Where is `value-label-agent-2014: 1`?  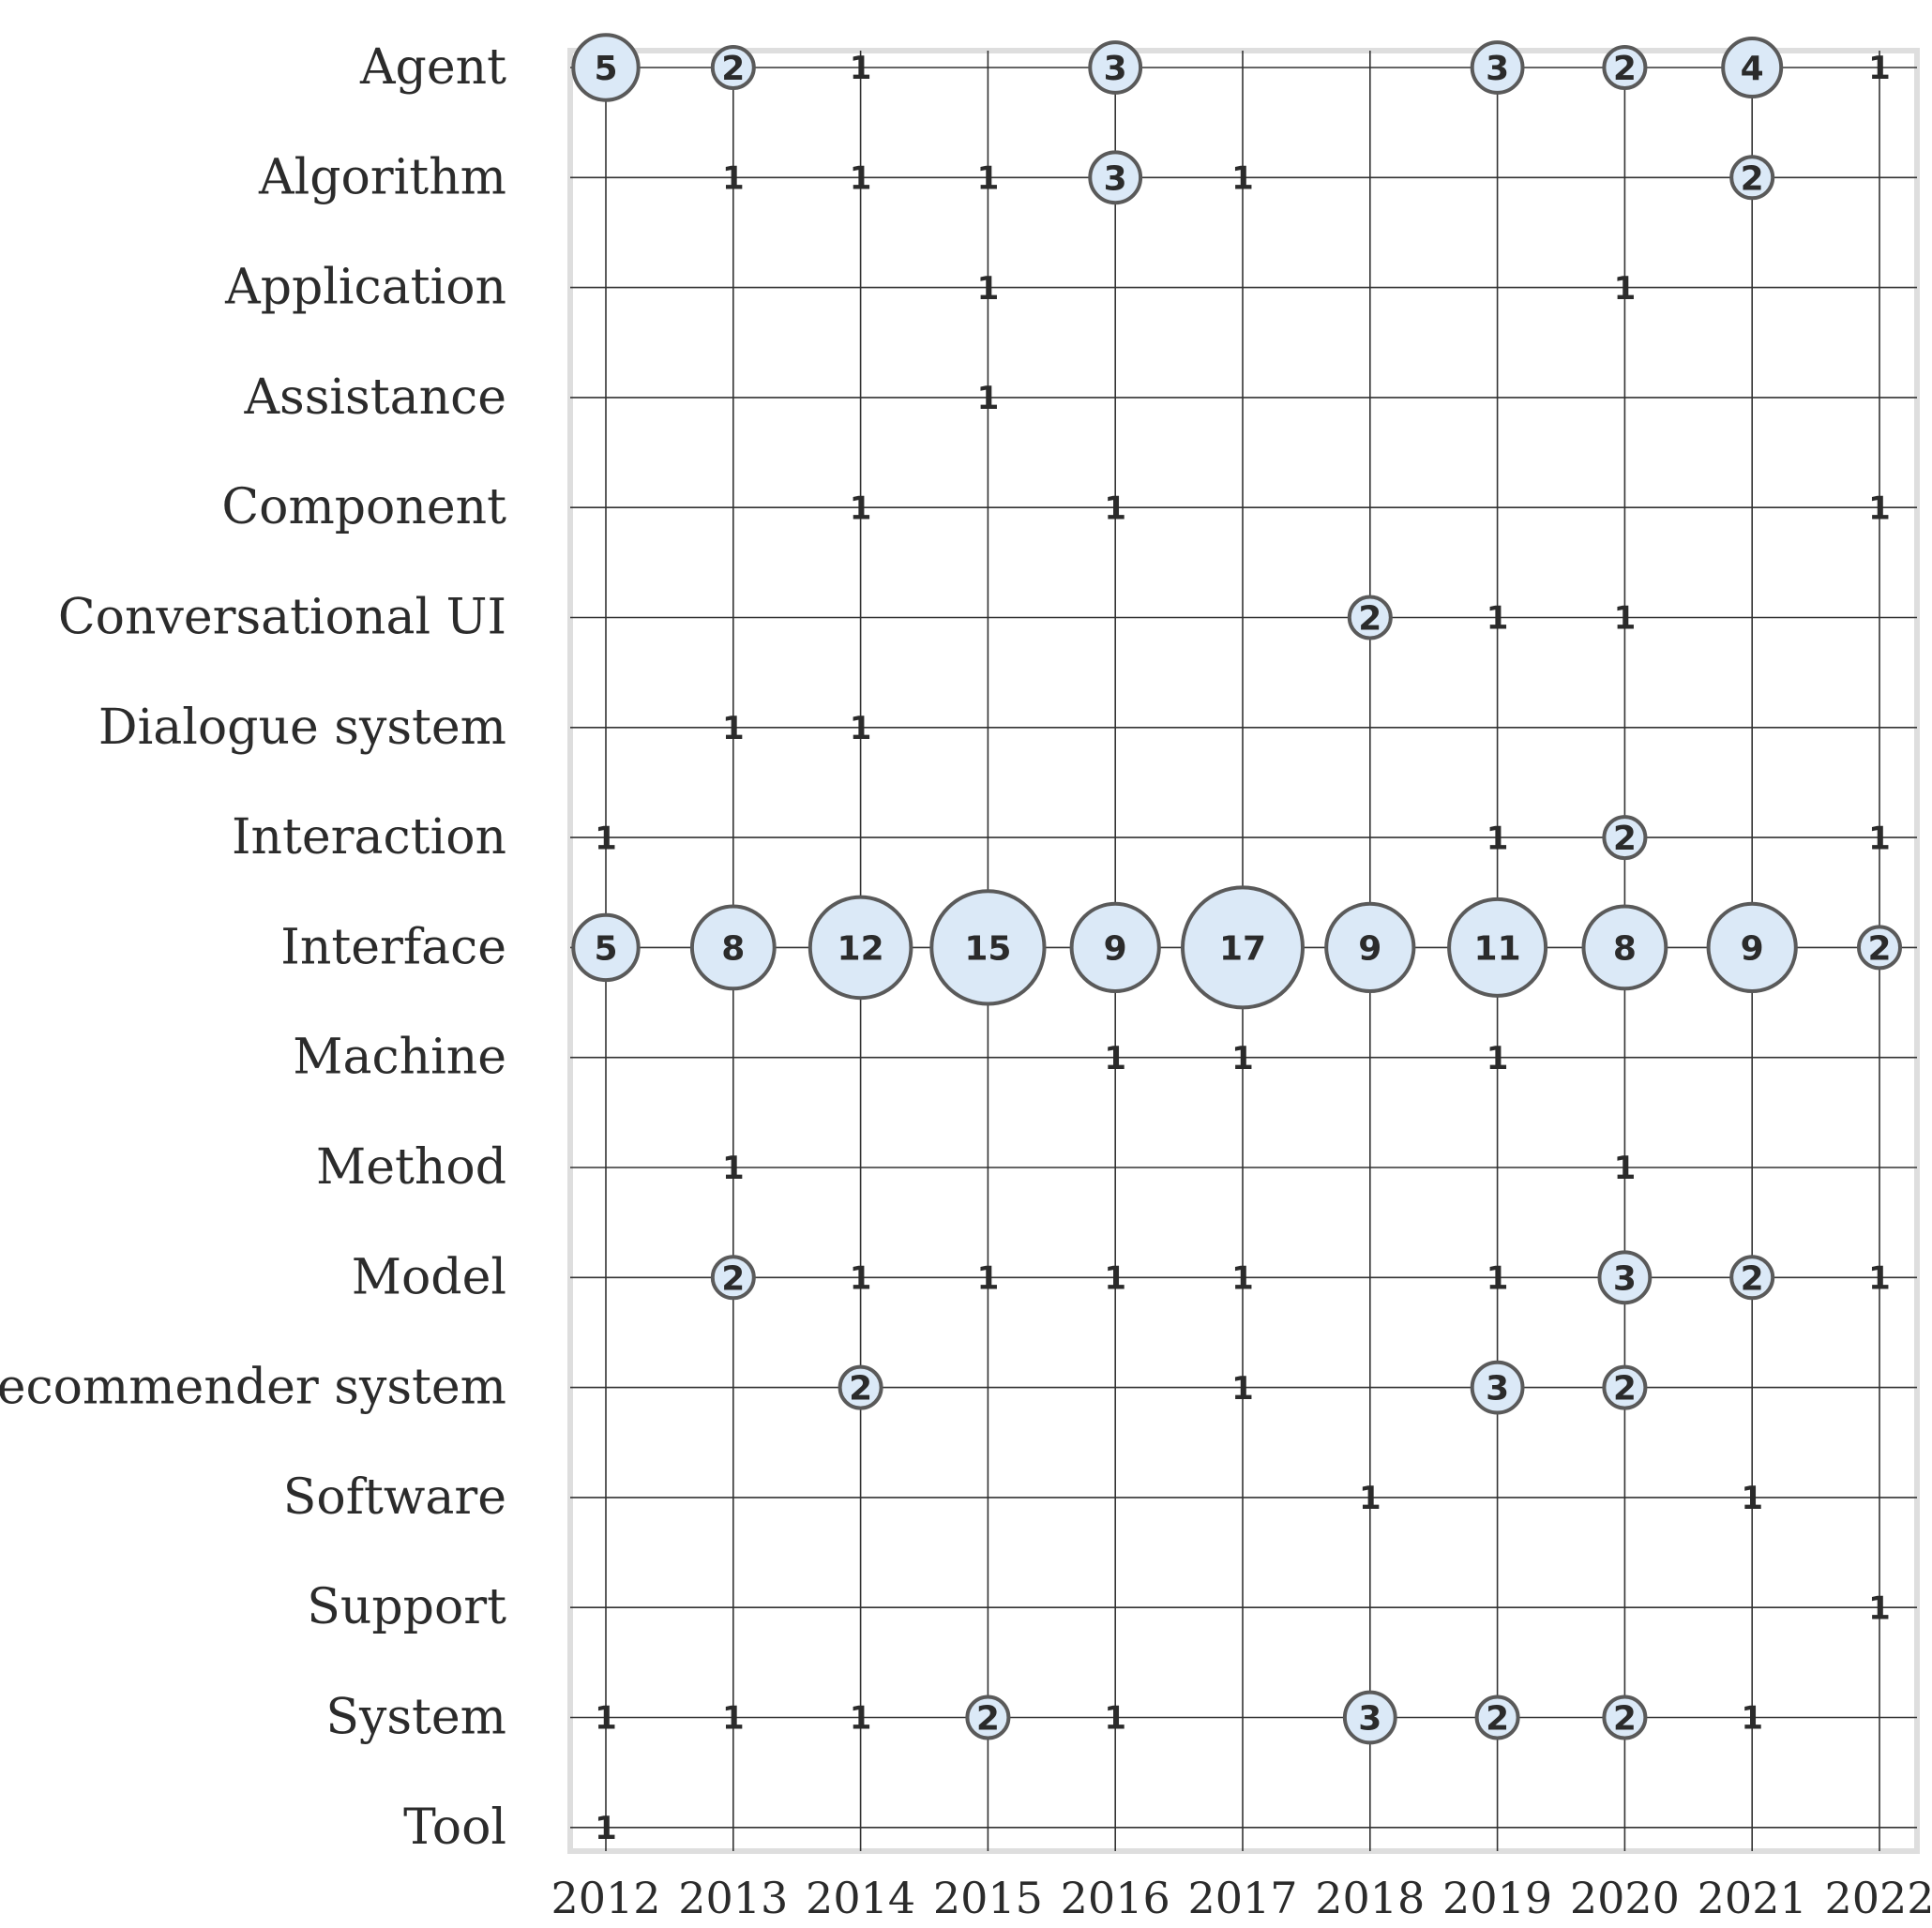
value-label-agent-2014: 1 is located at coordinates (861, 68).